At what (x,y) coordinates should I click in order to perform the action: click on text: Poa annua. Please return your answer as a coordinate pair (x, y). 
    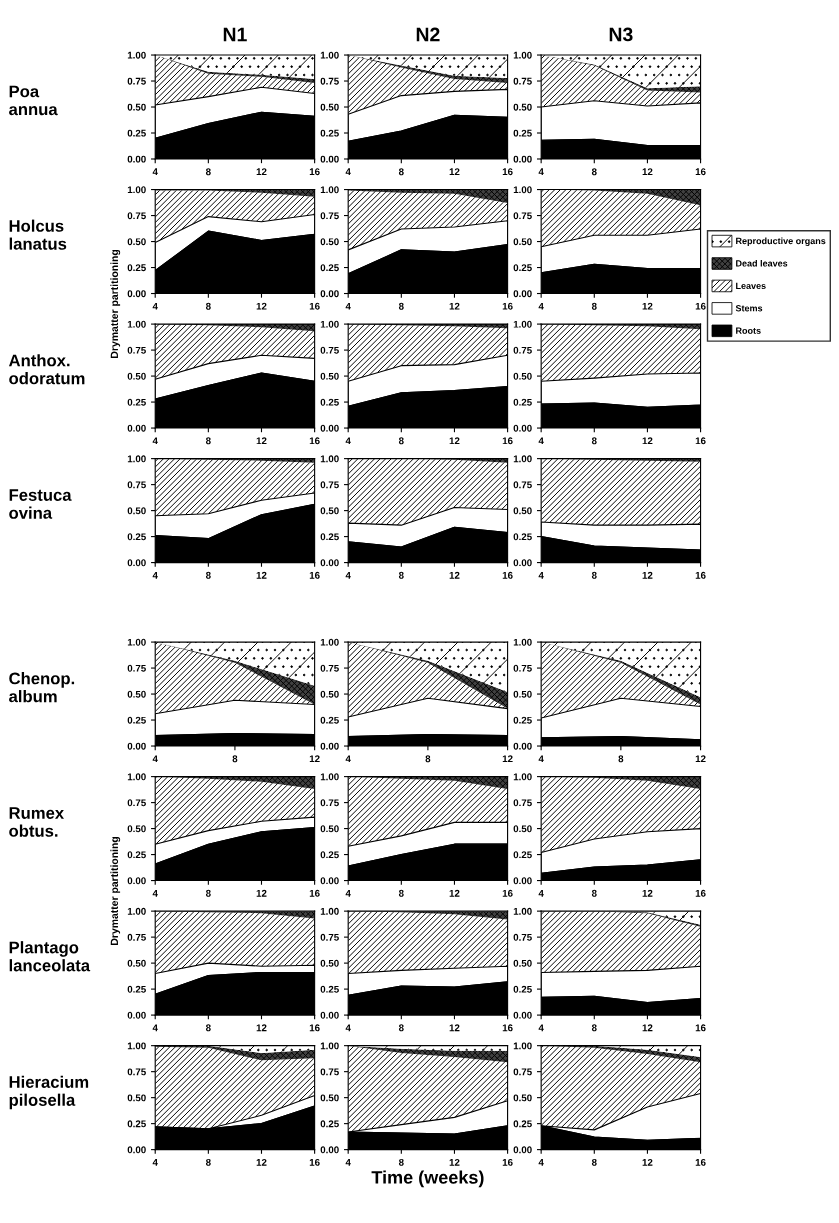
    Looking at the image, I should click on (33, 100).